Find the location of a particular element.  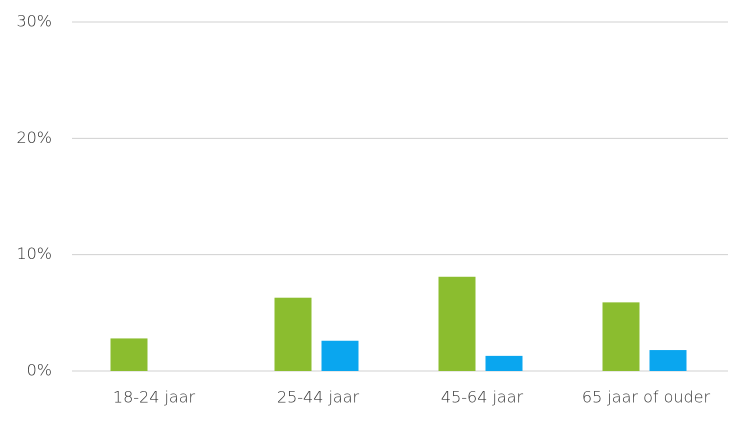

y-tick-label: 10% is located at coordinates (34, 253).